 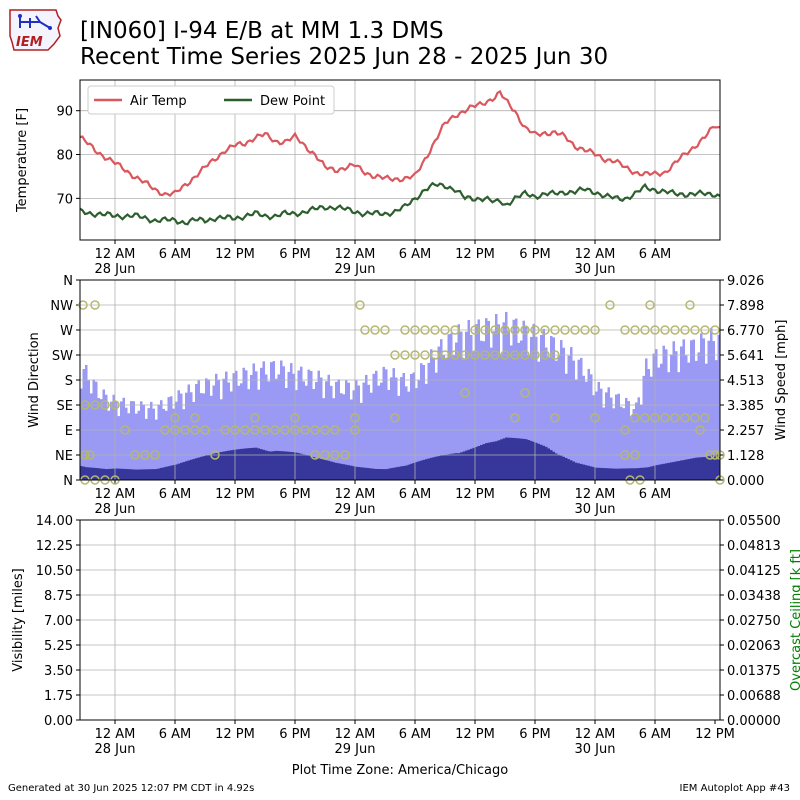 I want to click on x-date-label: 28 Jun, so click(x=115, y=269).